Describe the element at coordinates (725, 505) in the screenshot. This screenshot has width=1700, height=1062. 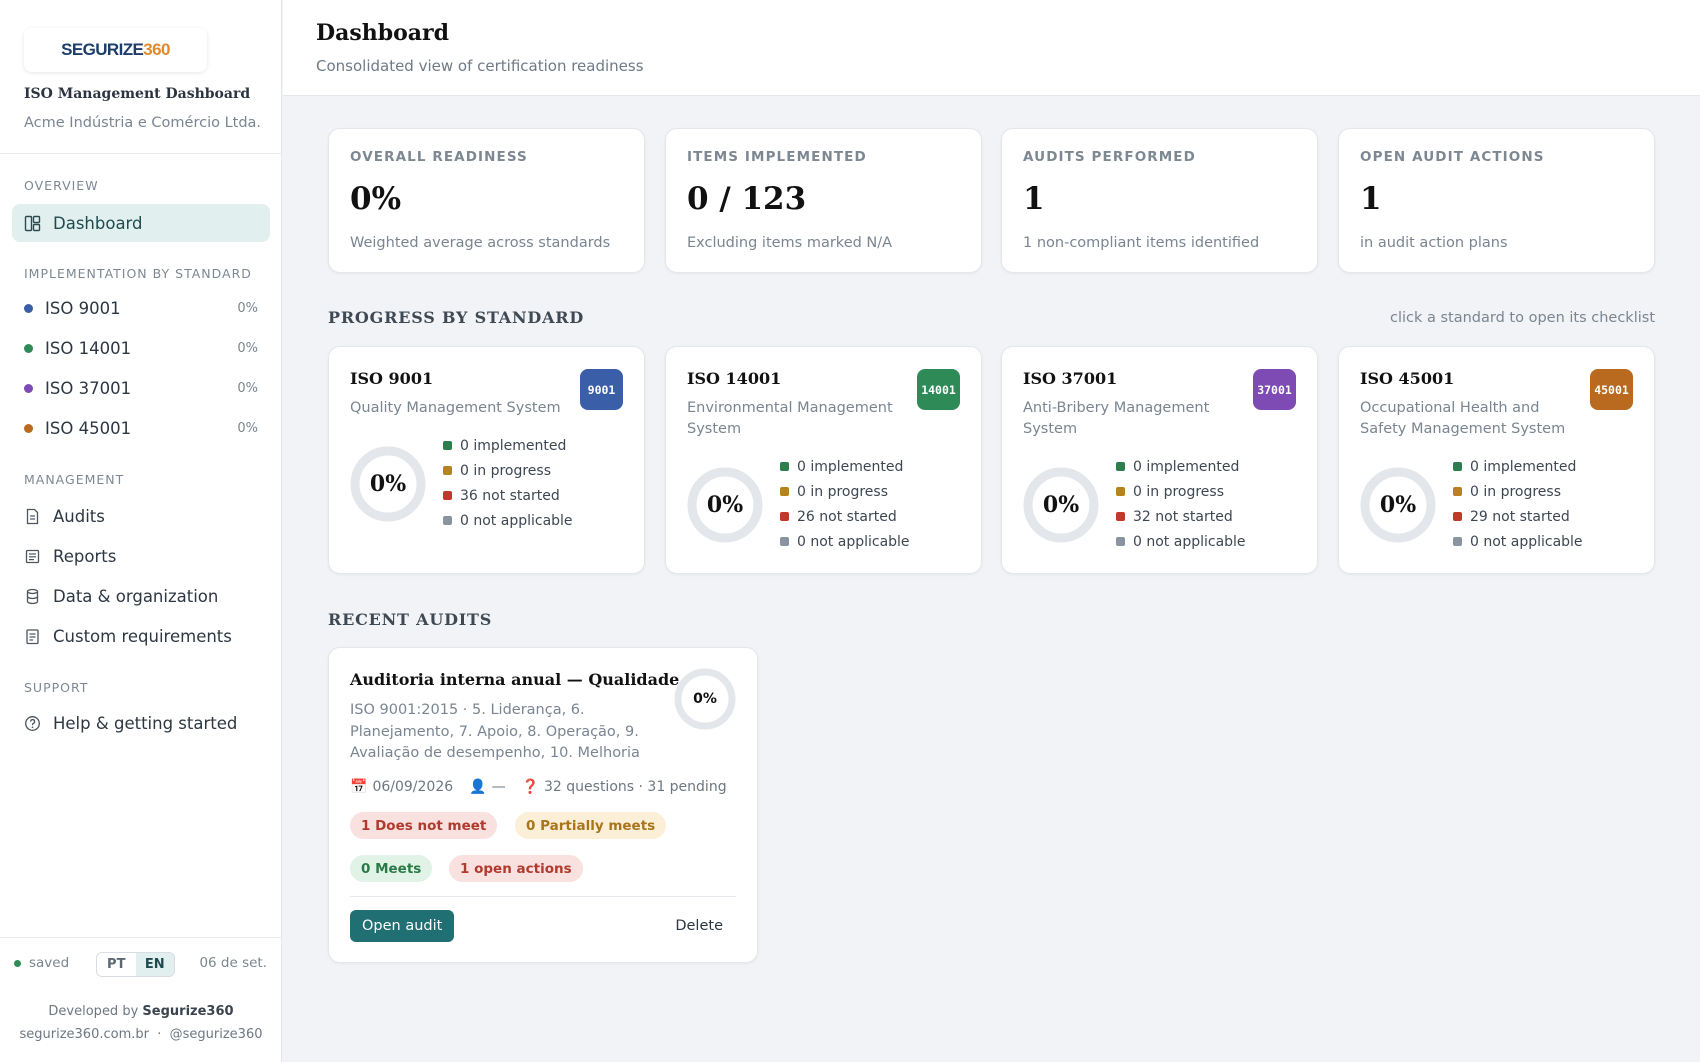
I see `readiness-percent: 0%` at that location.